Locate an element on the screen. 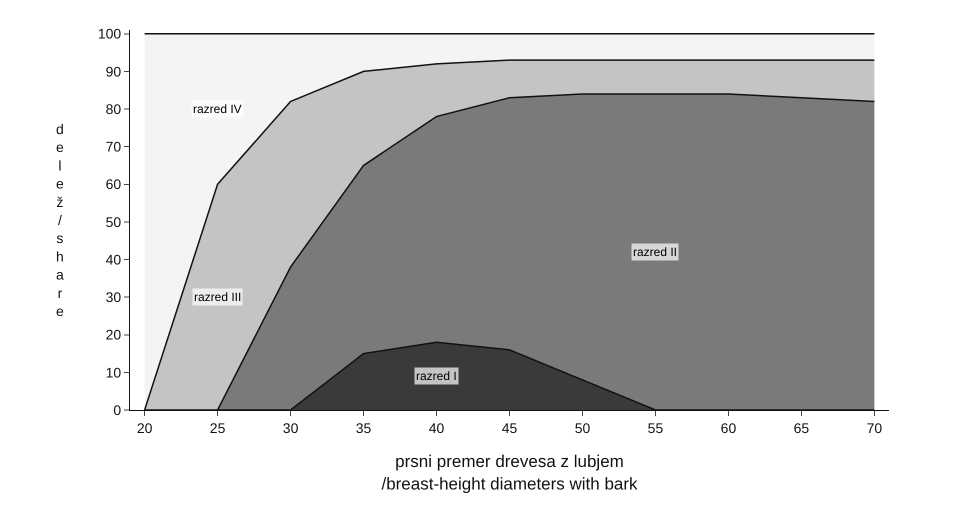 The width and height of the screenshot is (959, 520). y-tick-label: 20 is located at coordinates (114, 334).